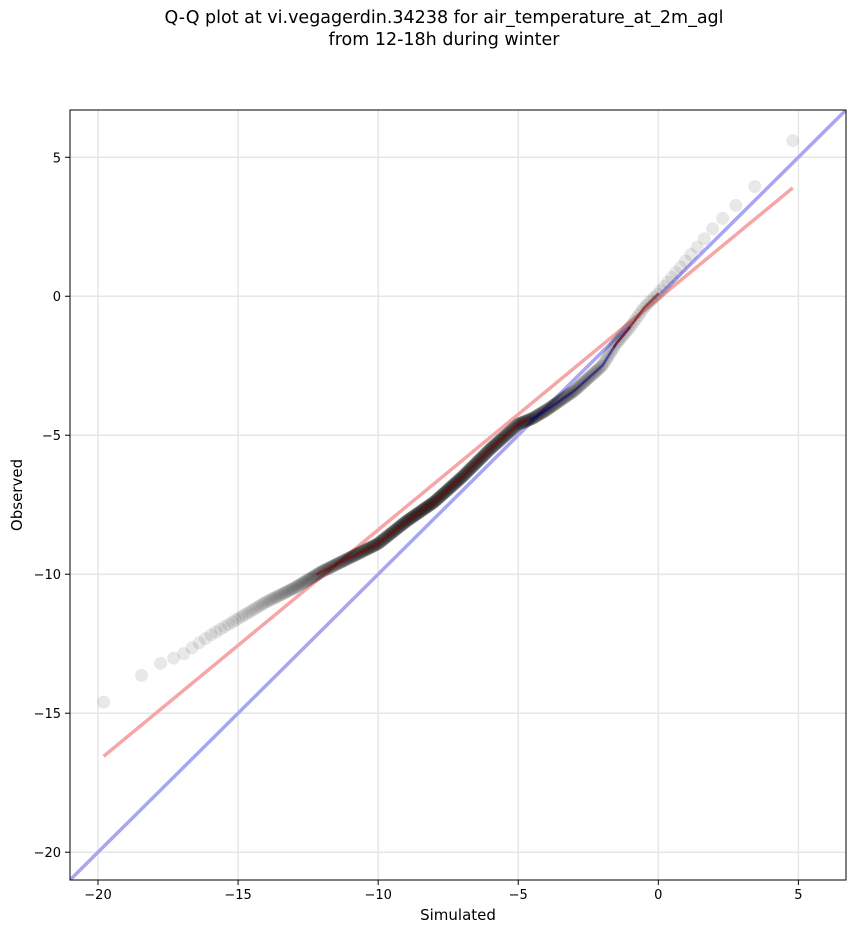 This screenshot has height=934, width=854. Describe the element at coordinates (47, 575) in the screenshot. I see `y-tick-label: −10` at that location.